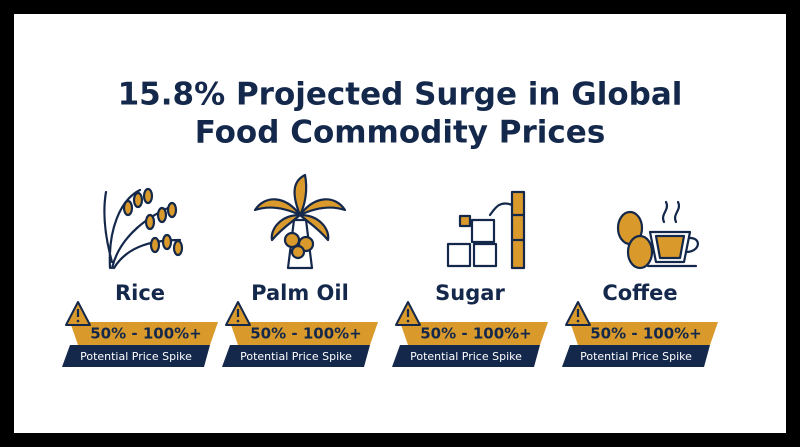 The width and height of the screenshot is (800, 447). Describe the element at coordinates (140, 293) in the screenshot. I see `item-name: Rice` at that location.